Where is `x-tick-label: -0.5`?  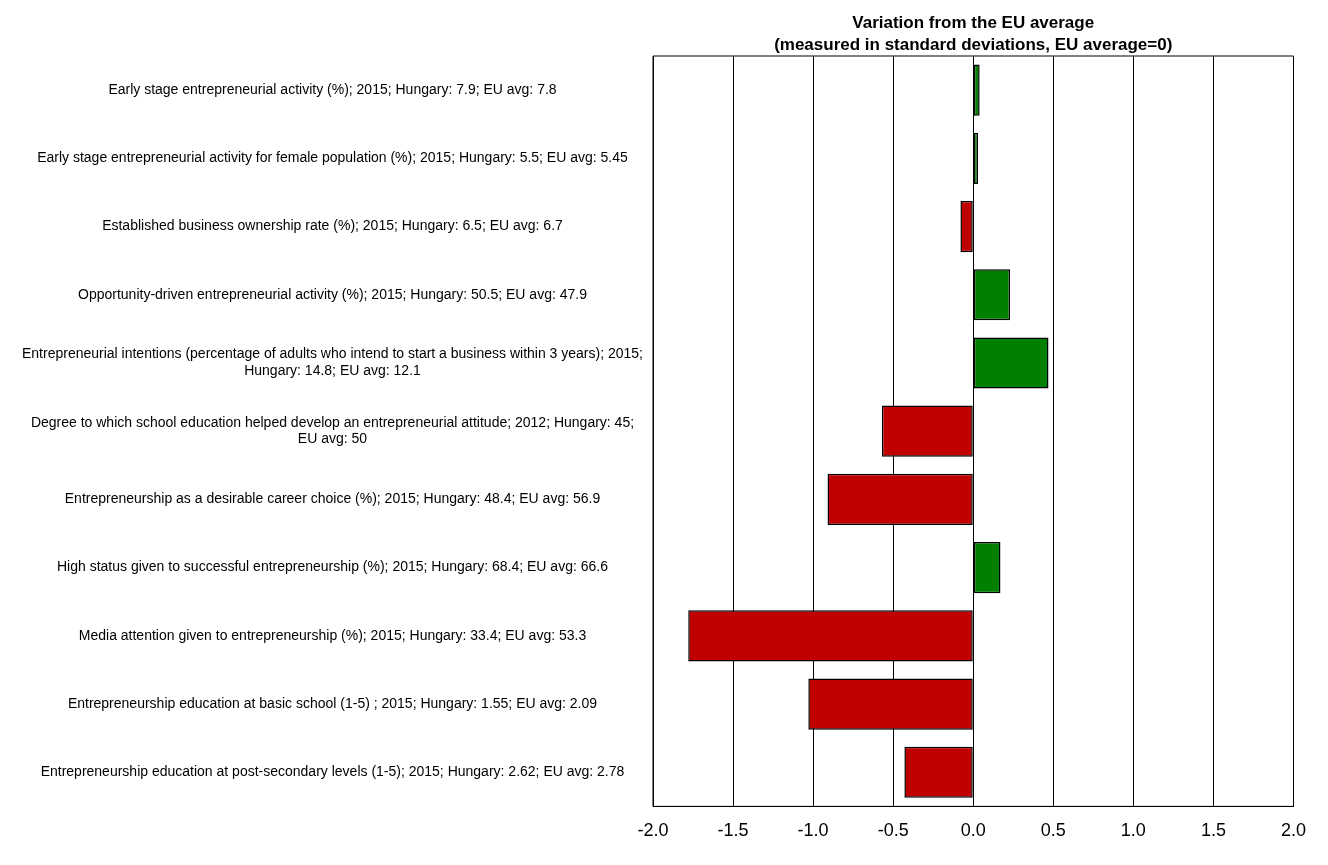
x-tick-label: -0.5 is located at coordinates (893, 830).